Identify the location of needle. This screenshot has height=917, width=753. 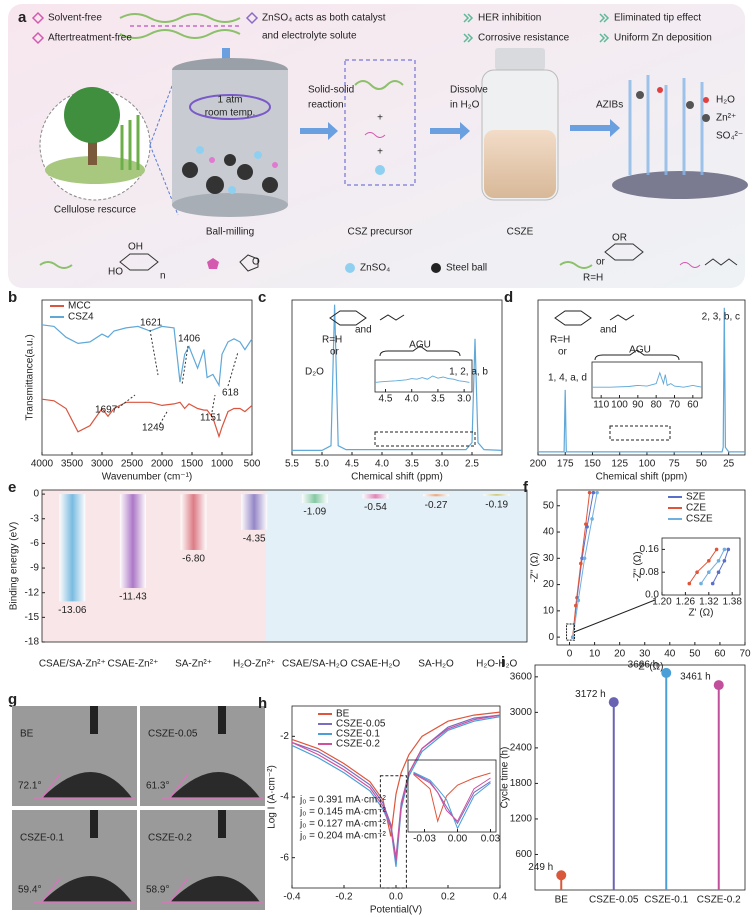
(222, 720).